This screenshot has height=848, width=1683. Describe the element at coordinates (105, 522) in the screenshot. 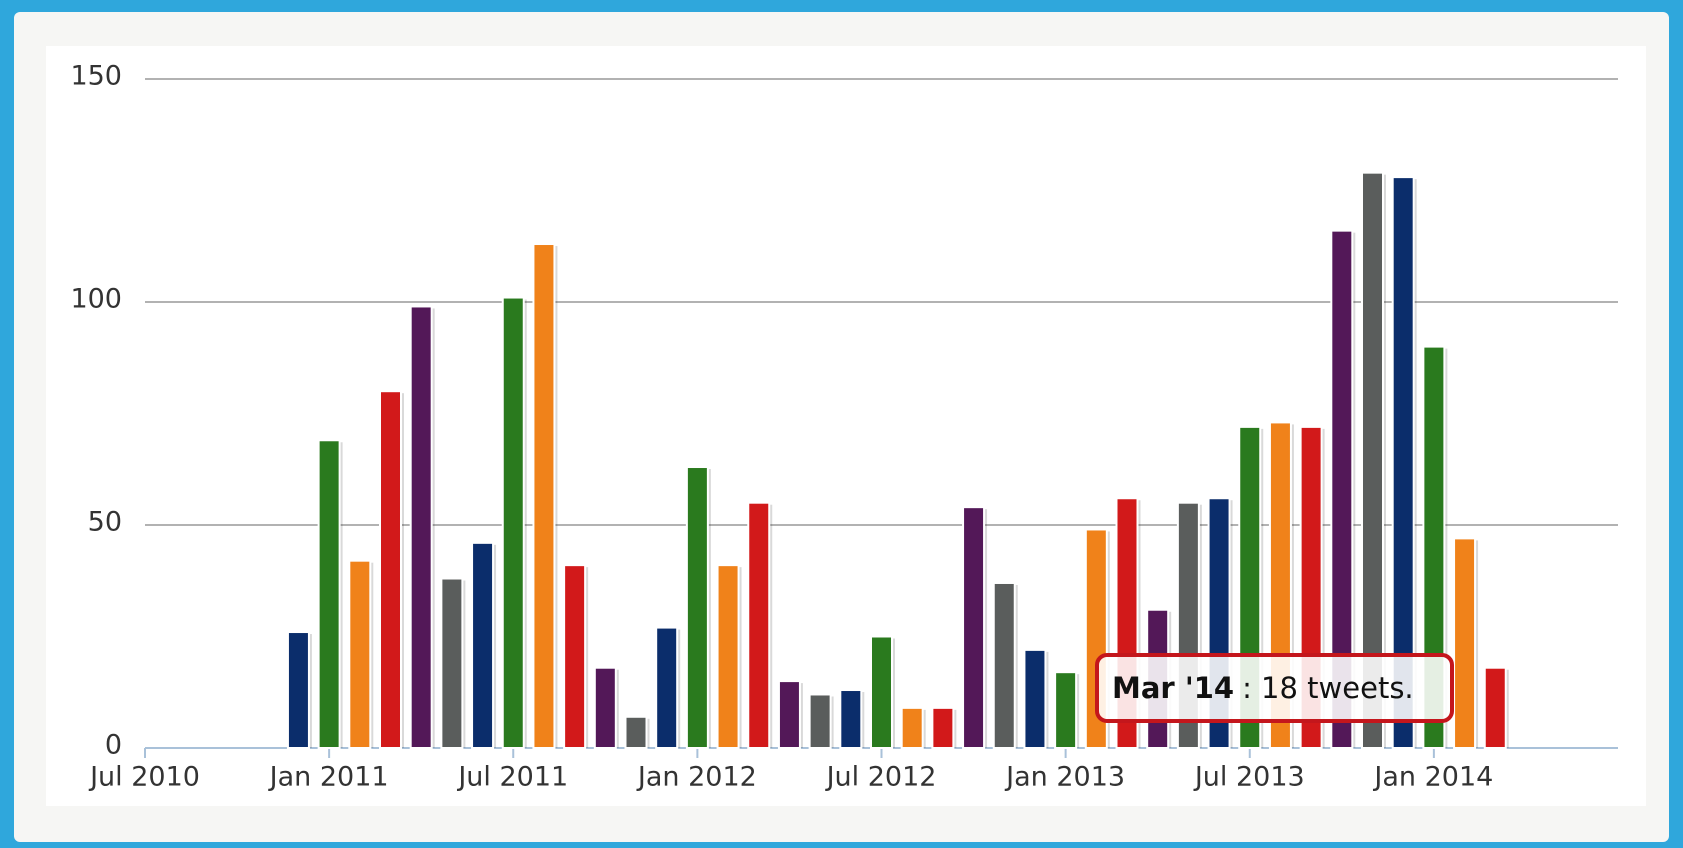

I see `y-tick-label: 50` at that location.